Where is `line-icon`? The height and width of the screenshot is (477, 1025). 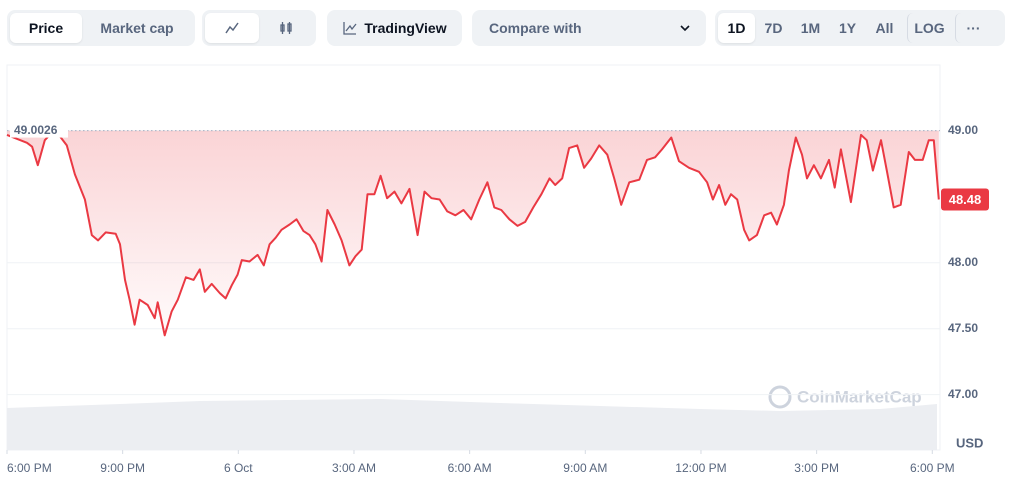
line-icon is located at coordinates (232, 28).